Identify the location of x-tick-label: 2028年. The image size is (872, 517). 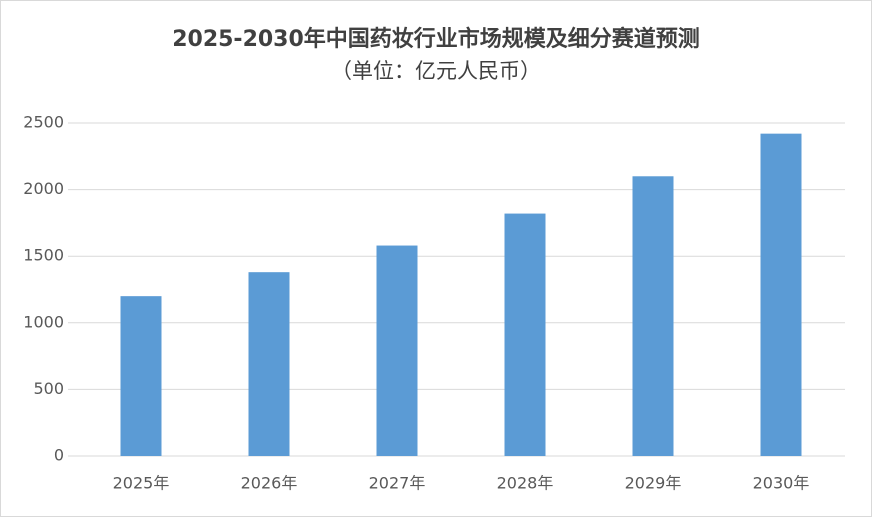
(525, 483).